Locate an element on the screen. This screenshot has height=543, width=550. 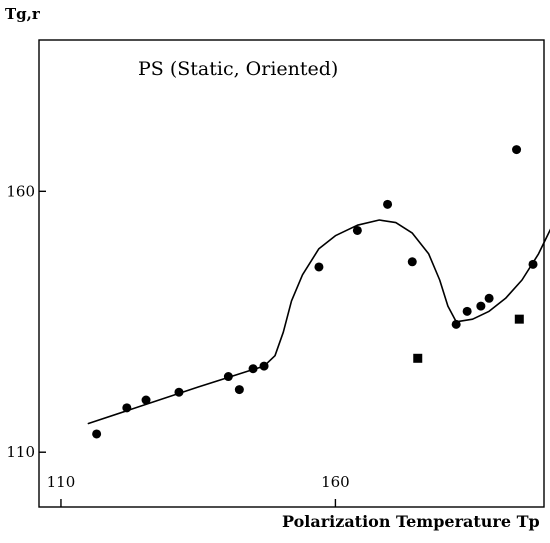
x-axis-label: Polarization Temperature Tp is located at coordinates (411, 521).